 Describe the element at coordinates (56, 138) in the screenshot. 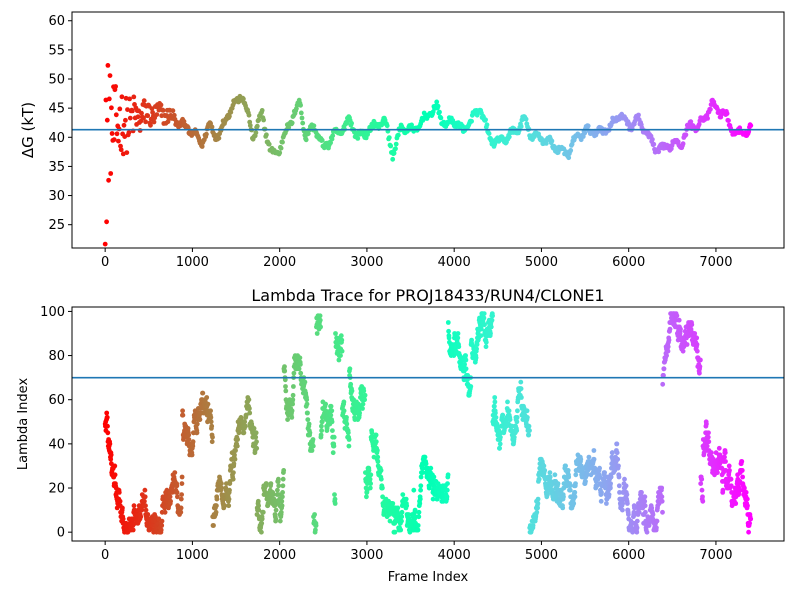

I see `top-y-tick-label: 40` at that location.